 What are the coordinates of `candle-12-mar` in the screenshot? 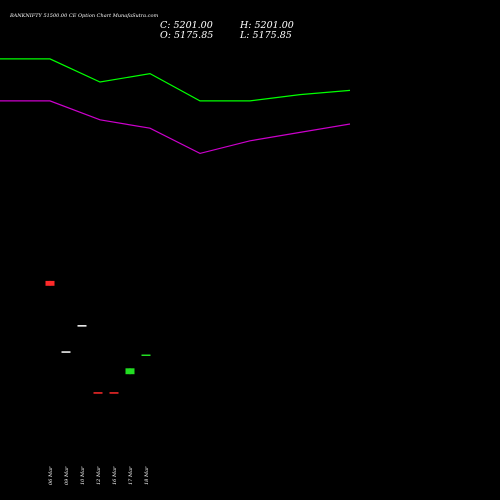 It's located at (98, 393).